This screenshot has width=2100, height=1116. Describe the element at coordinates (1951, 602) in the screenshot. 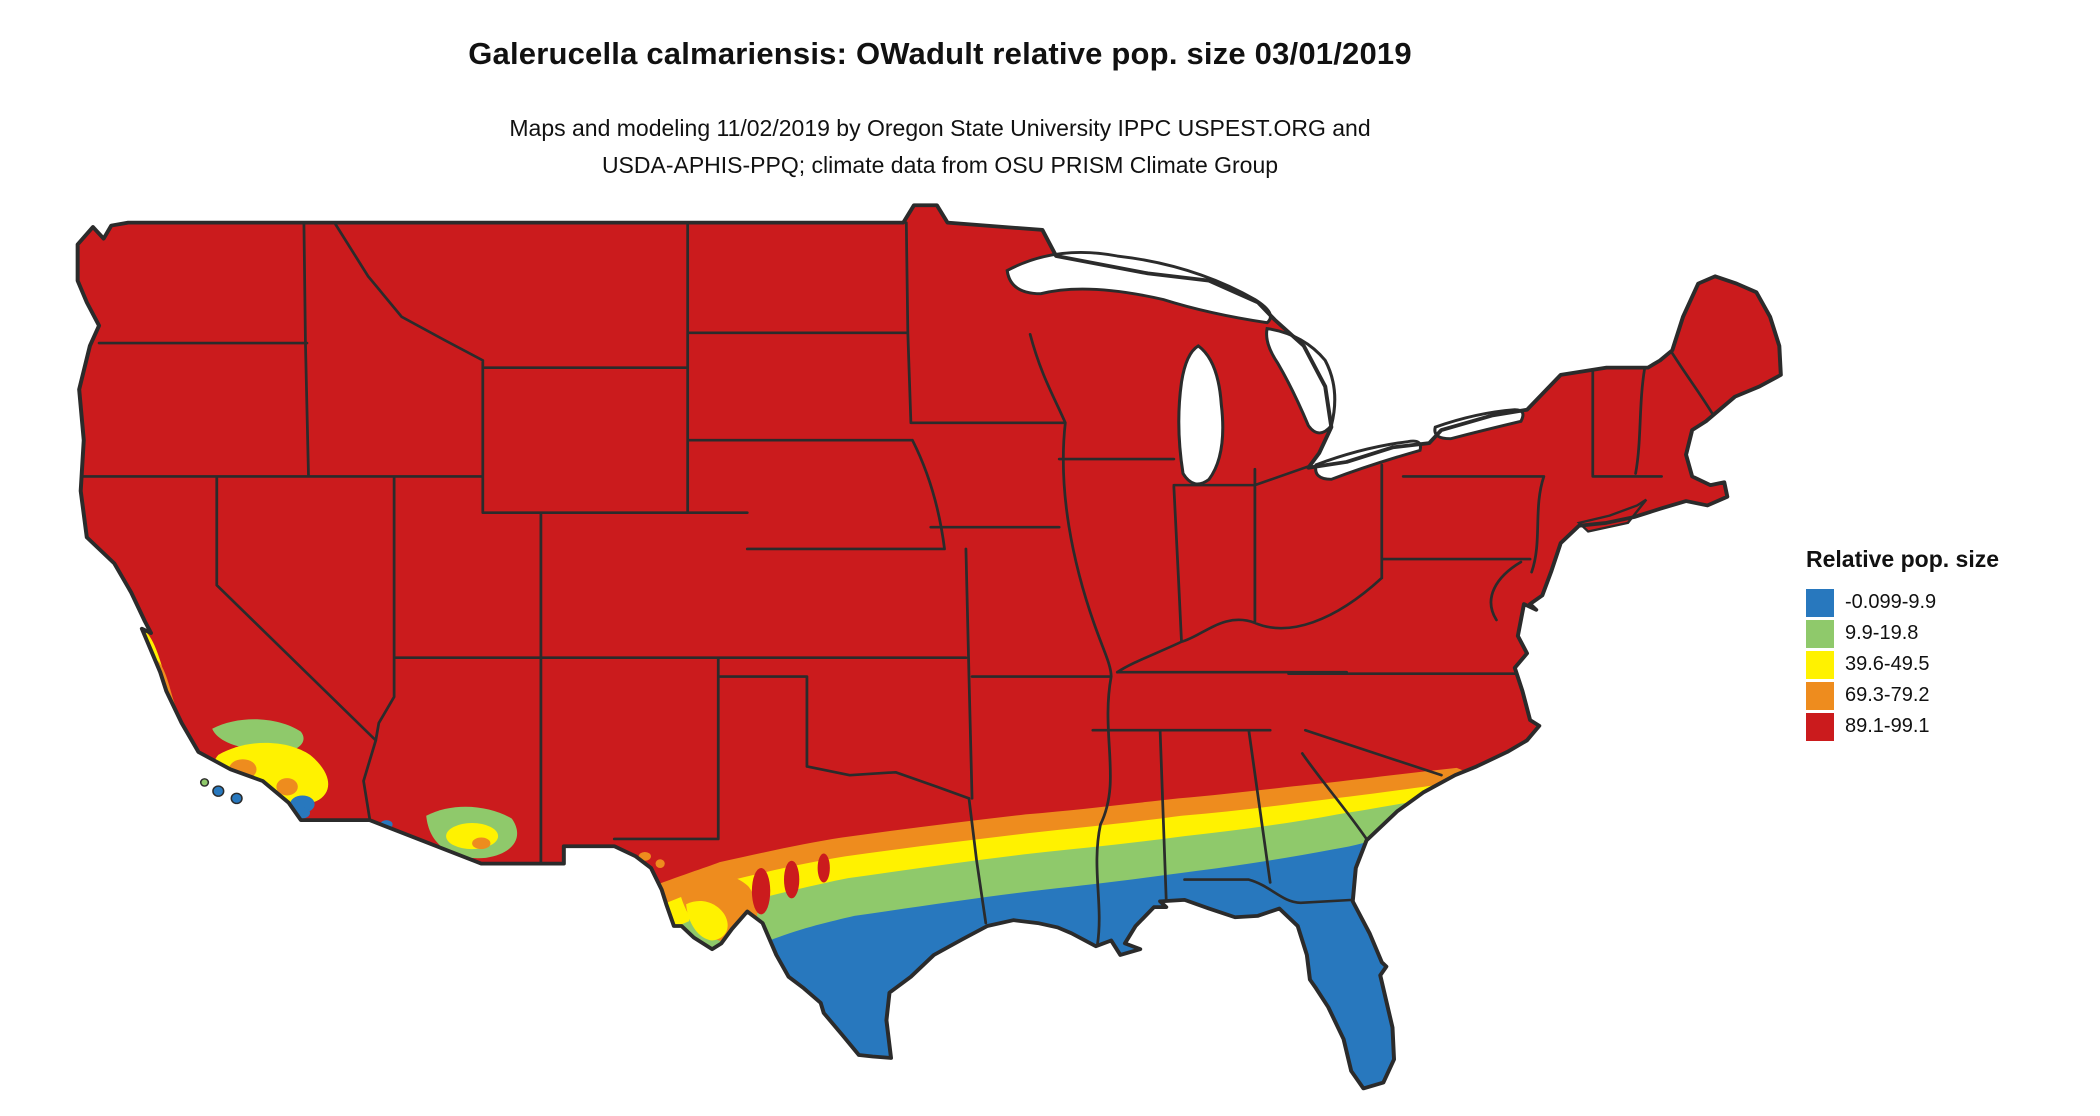

I see `legend-item: -0.099-9.9` at that location.